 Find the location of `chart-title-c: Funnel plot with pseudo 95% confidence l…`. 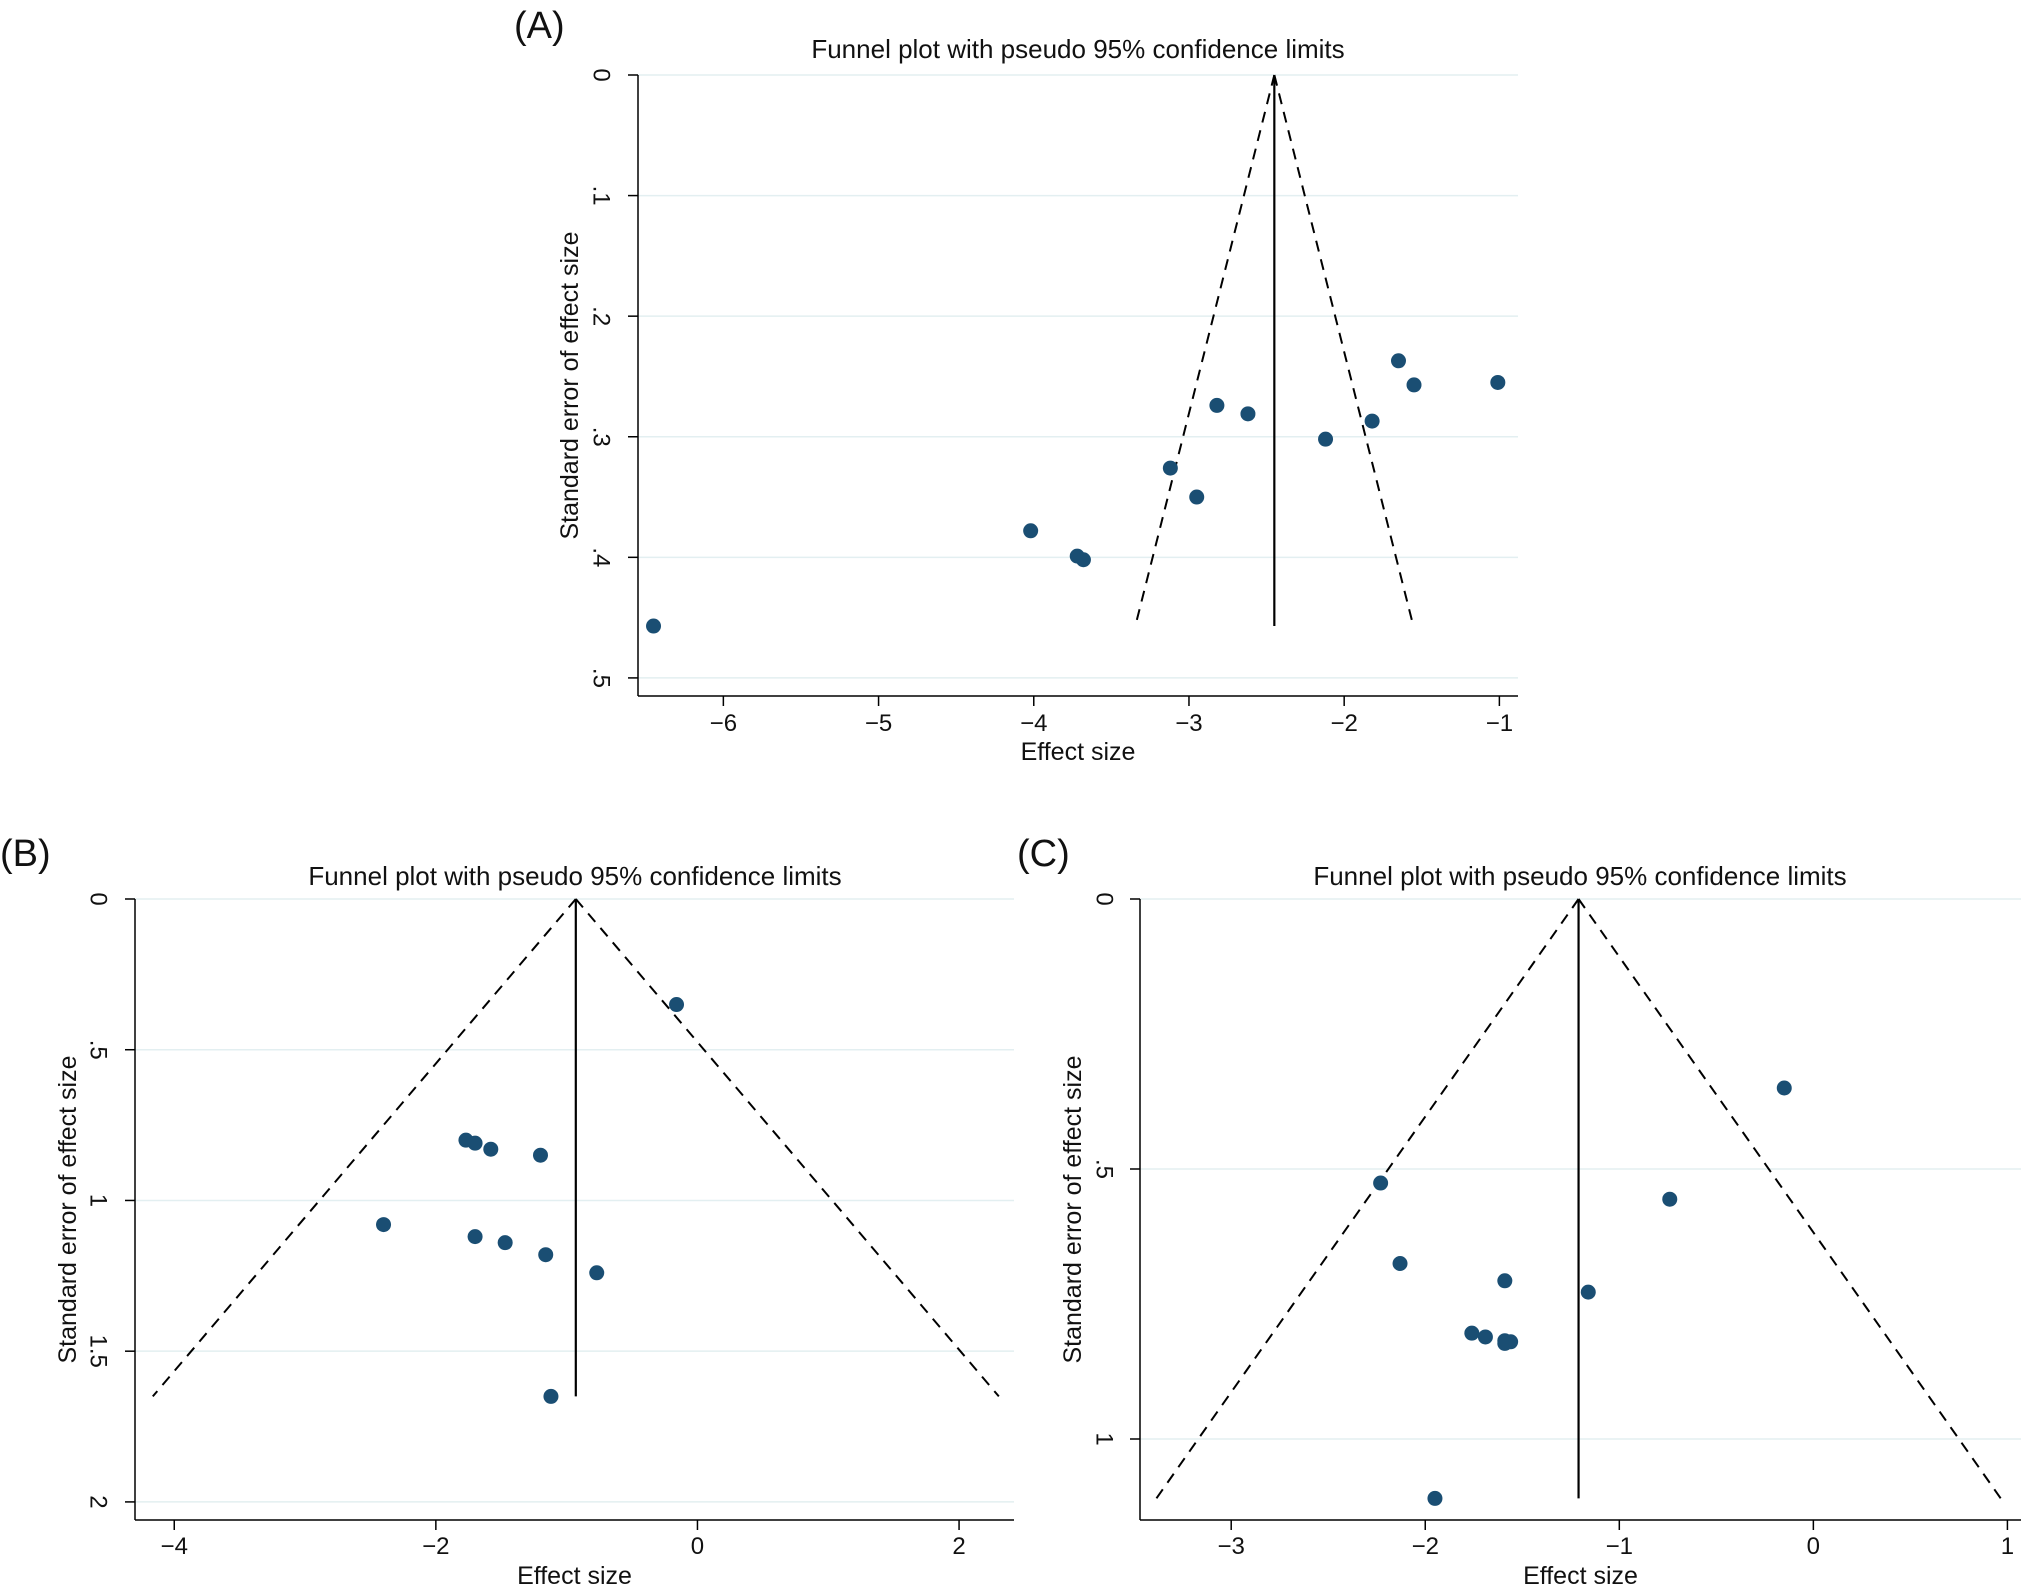

chart-title-c: Funnel plot with pseudo 95% confidence l… is located at coordinates (1579, 876).